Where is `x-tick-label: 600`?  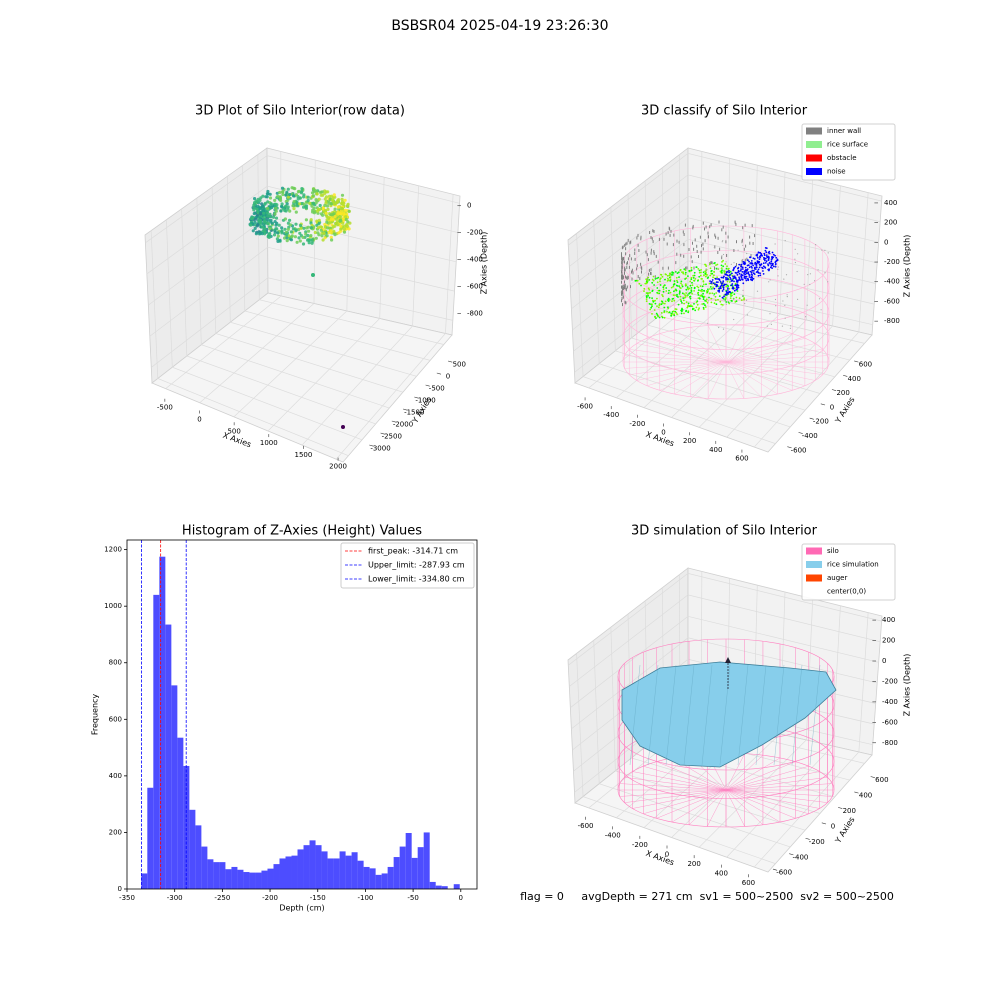
x-tick-label: 600 is located at coordinates (748, 883).